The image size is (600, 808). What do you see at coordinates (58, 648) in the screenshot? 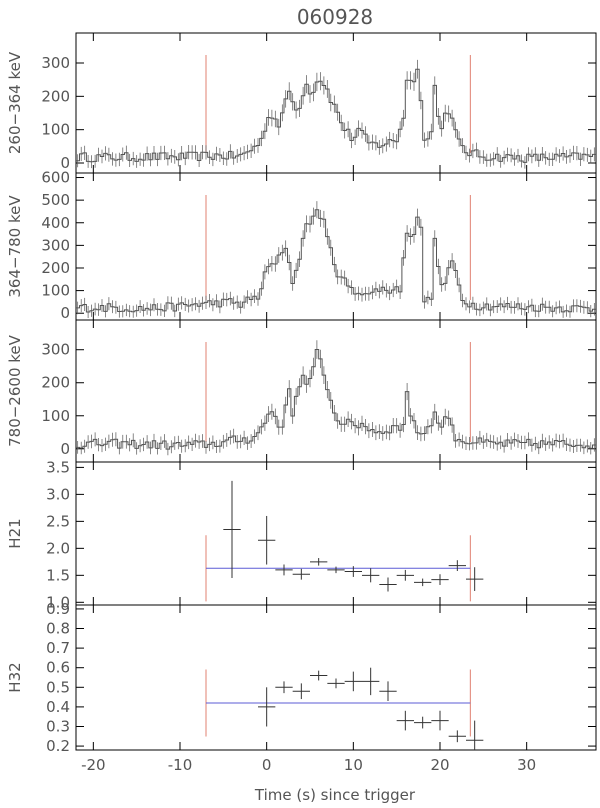
I see `y-tick-label: 0.7` at bounding box center [58, 648].